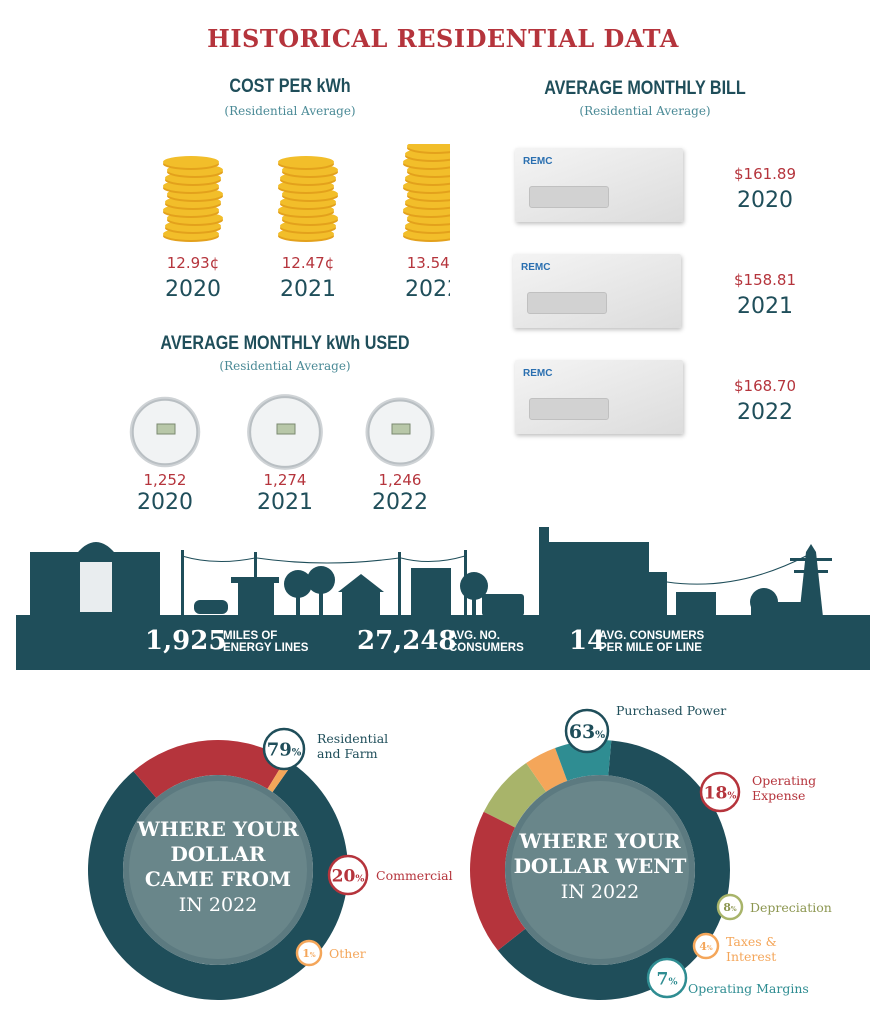 The height and width of the screenshot is (1024, 886). What do you see at coordinates (751, 956) in the screenshot?
I see `slice-label: Interest` at bounding box center [751, 956].